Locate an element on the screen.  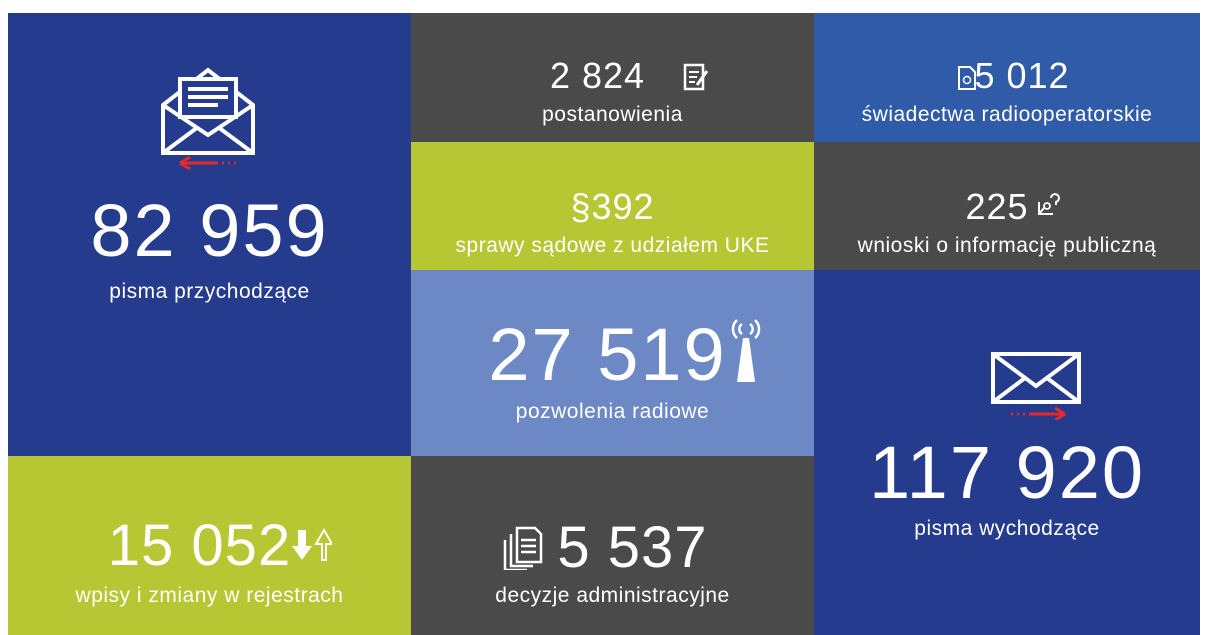
tile-decisions: 5 537 decyzje administracyjne is located at coordinates (612, 545).